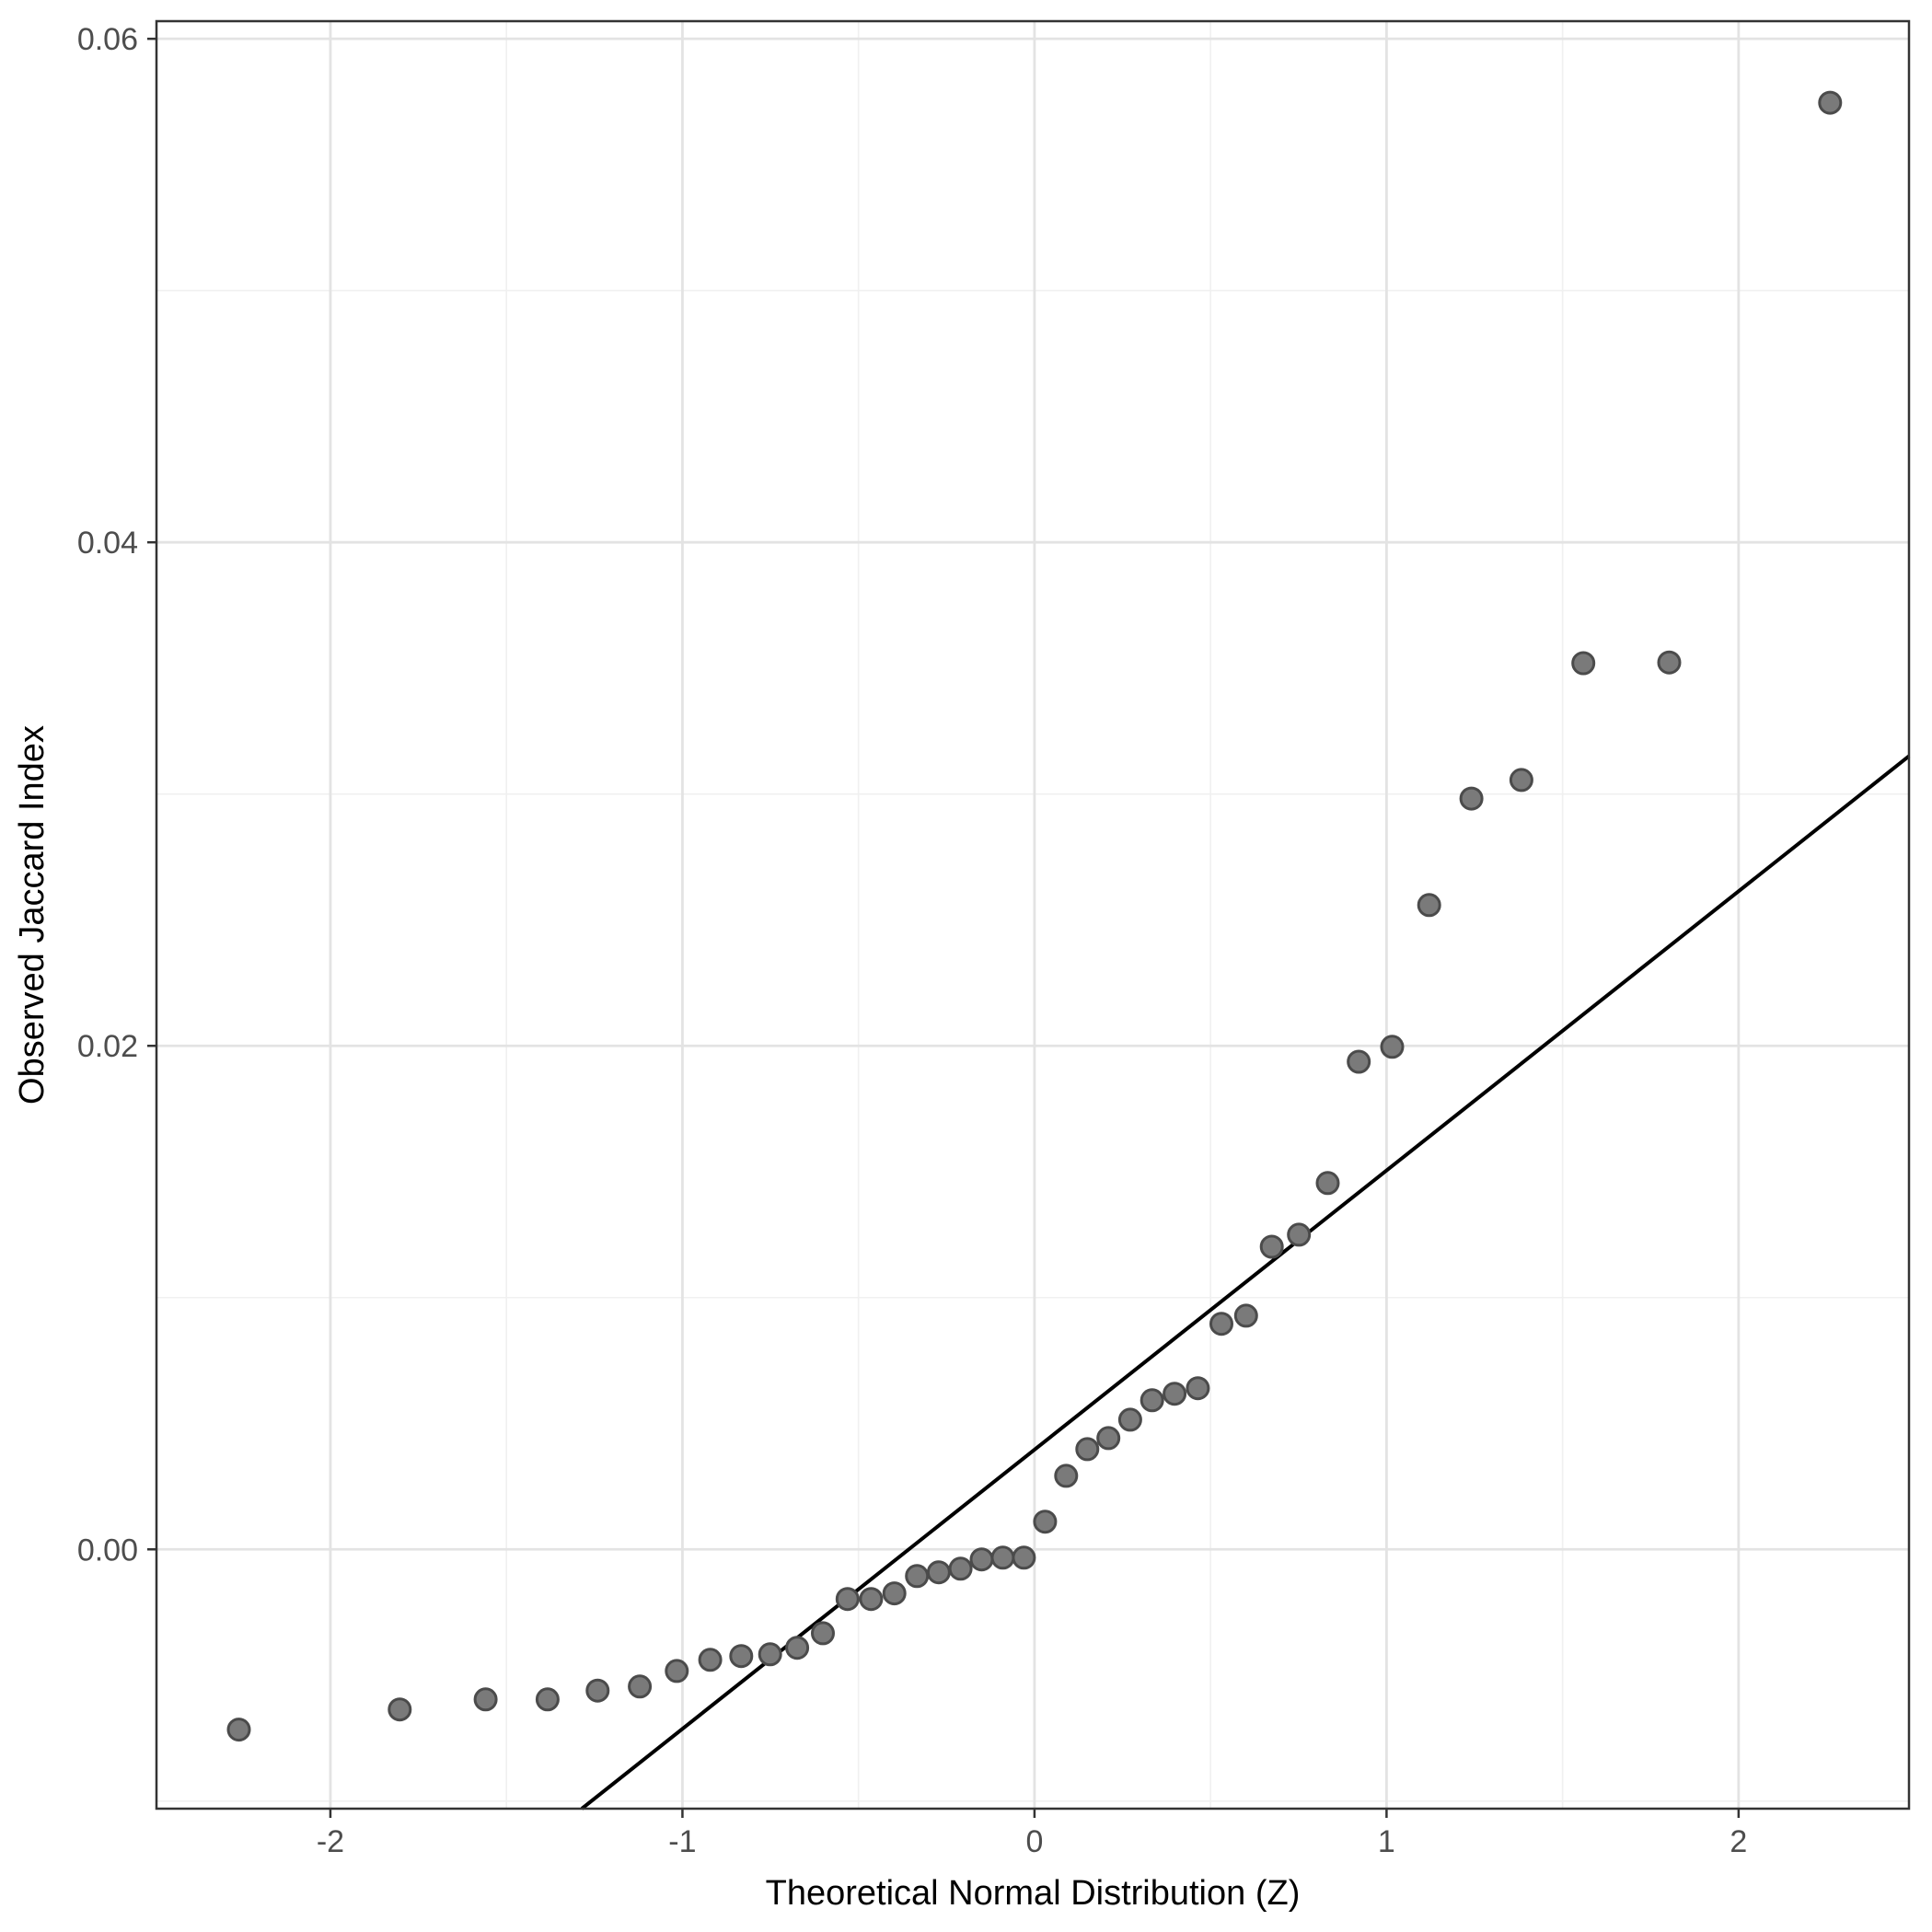  I want to click on x-tick-label: 1, so click(1387, 1842).